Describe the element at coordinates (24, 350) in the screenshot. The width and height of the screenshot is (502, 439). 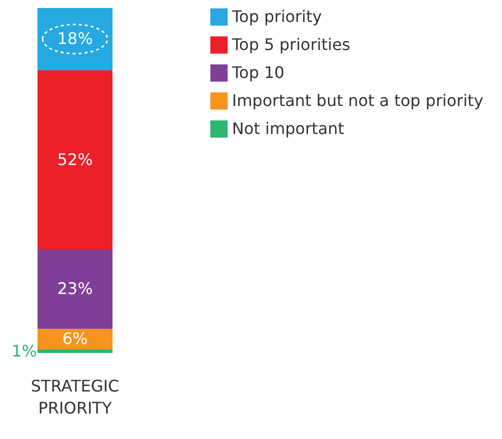
I see `data-label: 1%` at that location.